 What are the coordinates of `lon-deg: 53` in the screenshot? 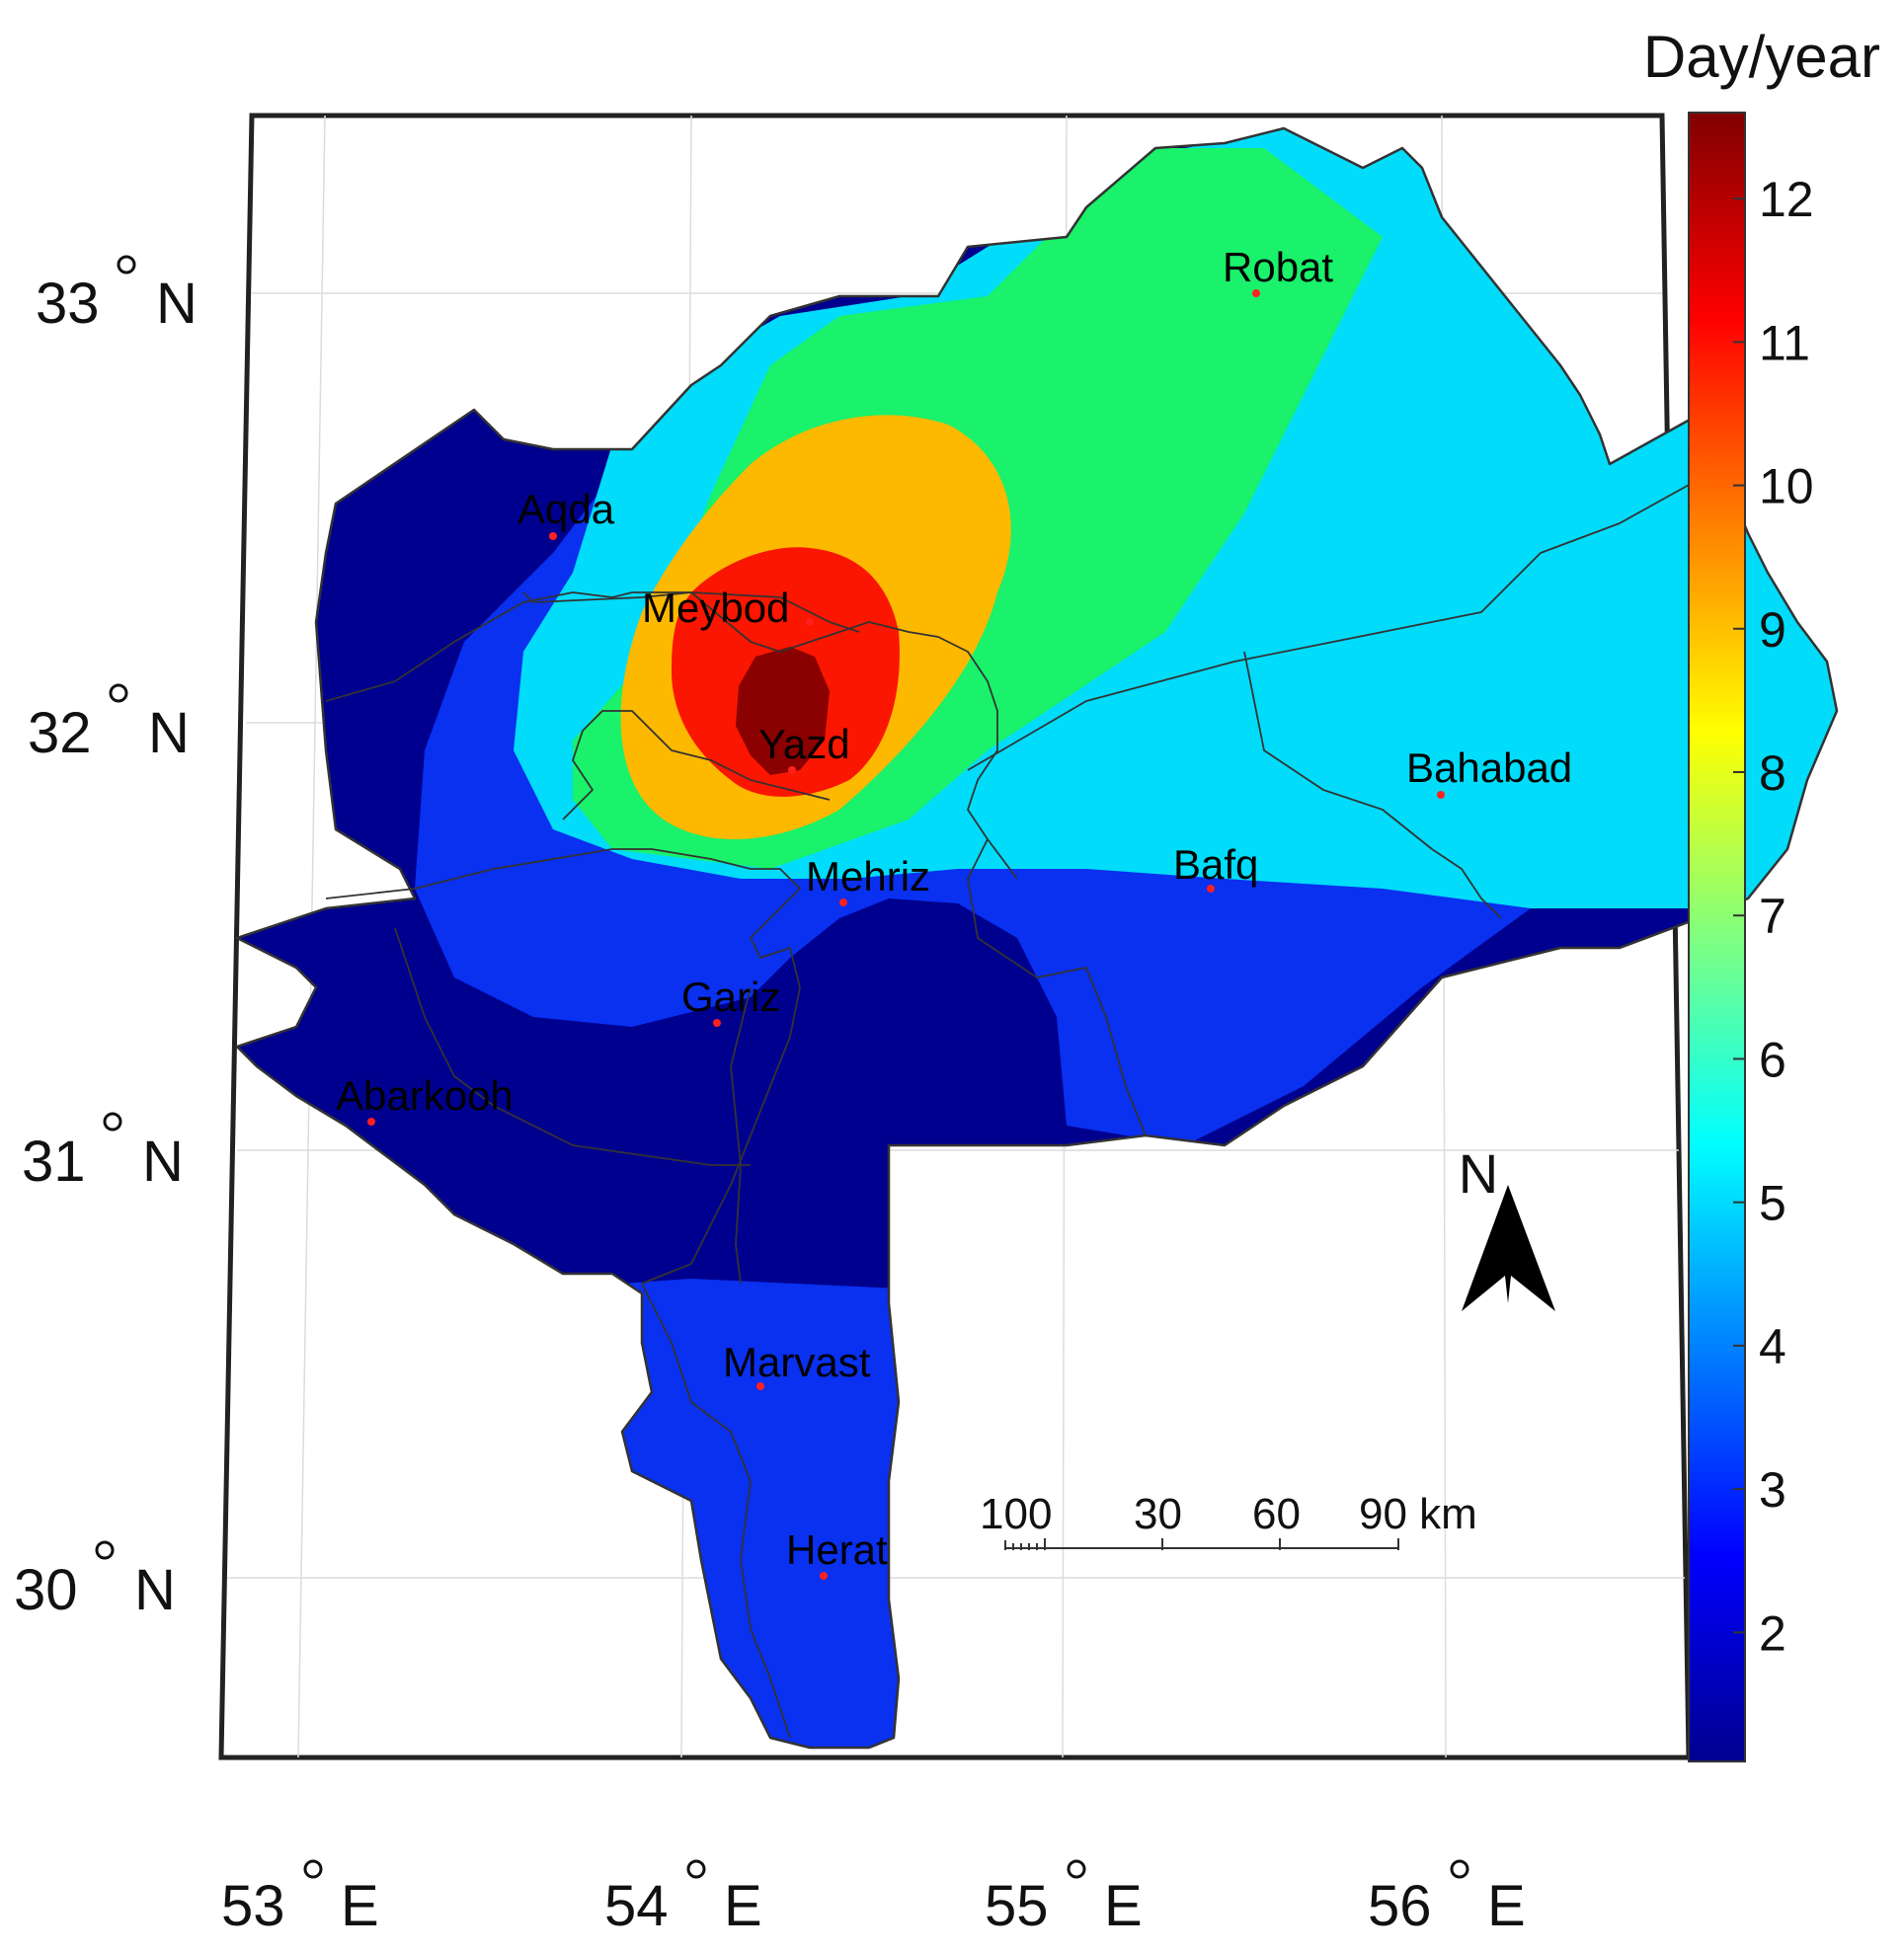 It's located at (253, 1906).